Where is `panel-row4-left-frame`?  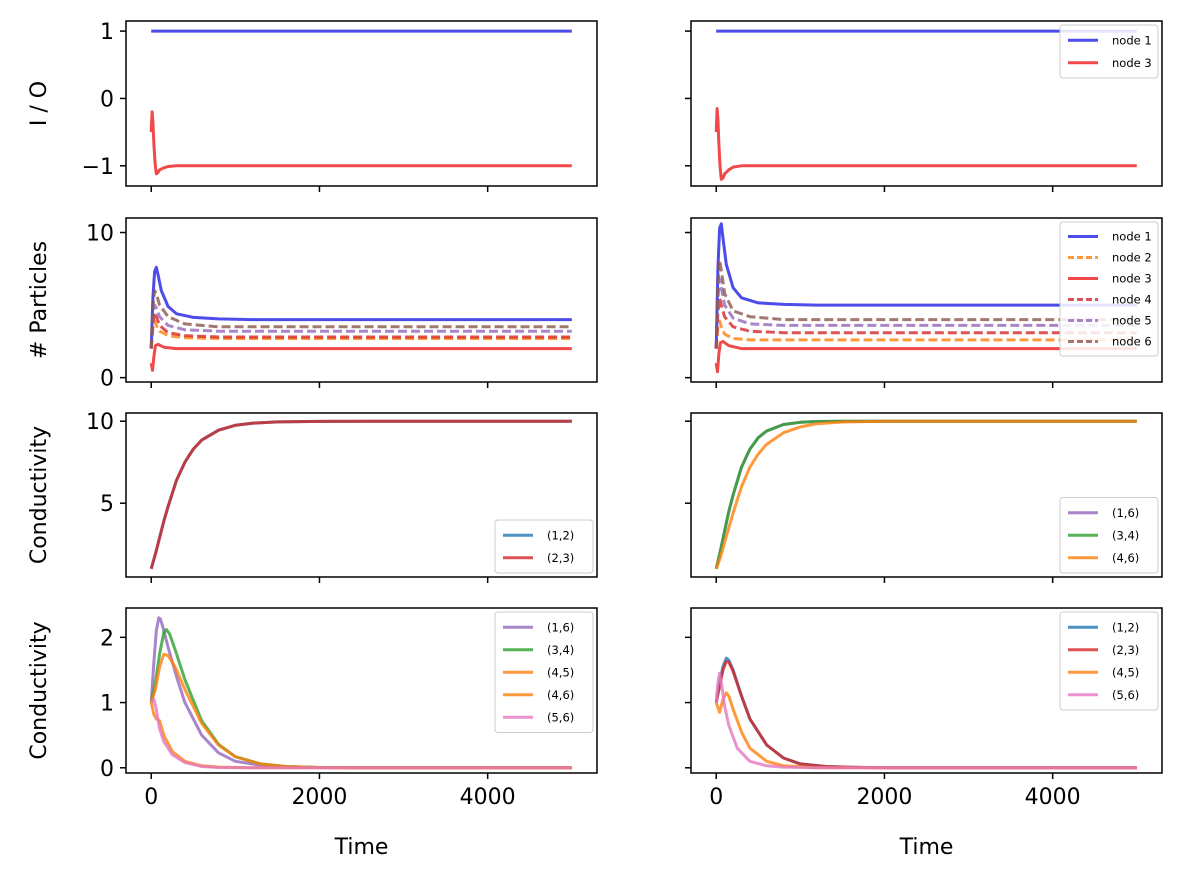 panel-row4-left-frame is located at coordinates (361, 690).